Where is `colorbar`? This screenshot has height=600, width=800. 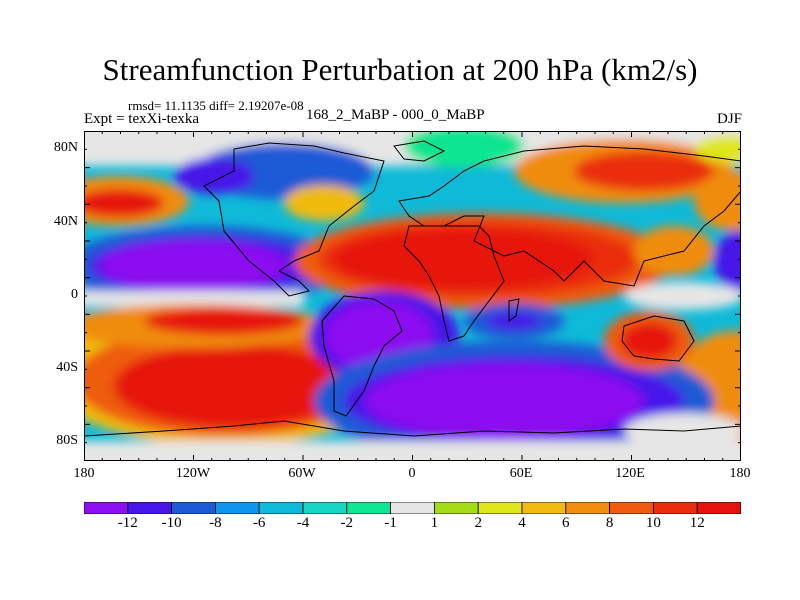
colorbar is located at coordinates (412, 508).